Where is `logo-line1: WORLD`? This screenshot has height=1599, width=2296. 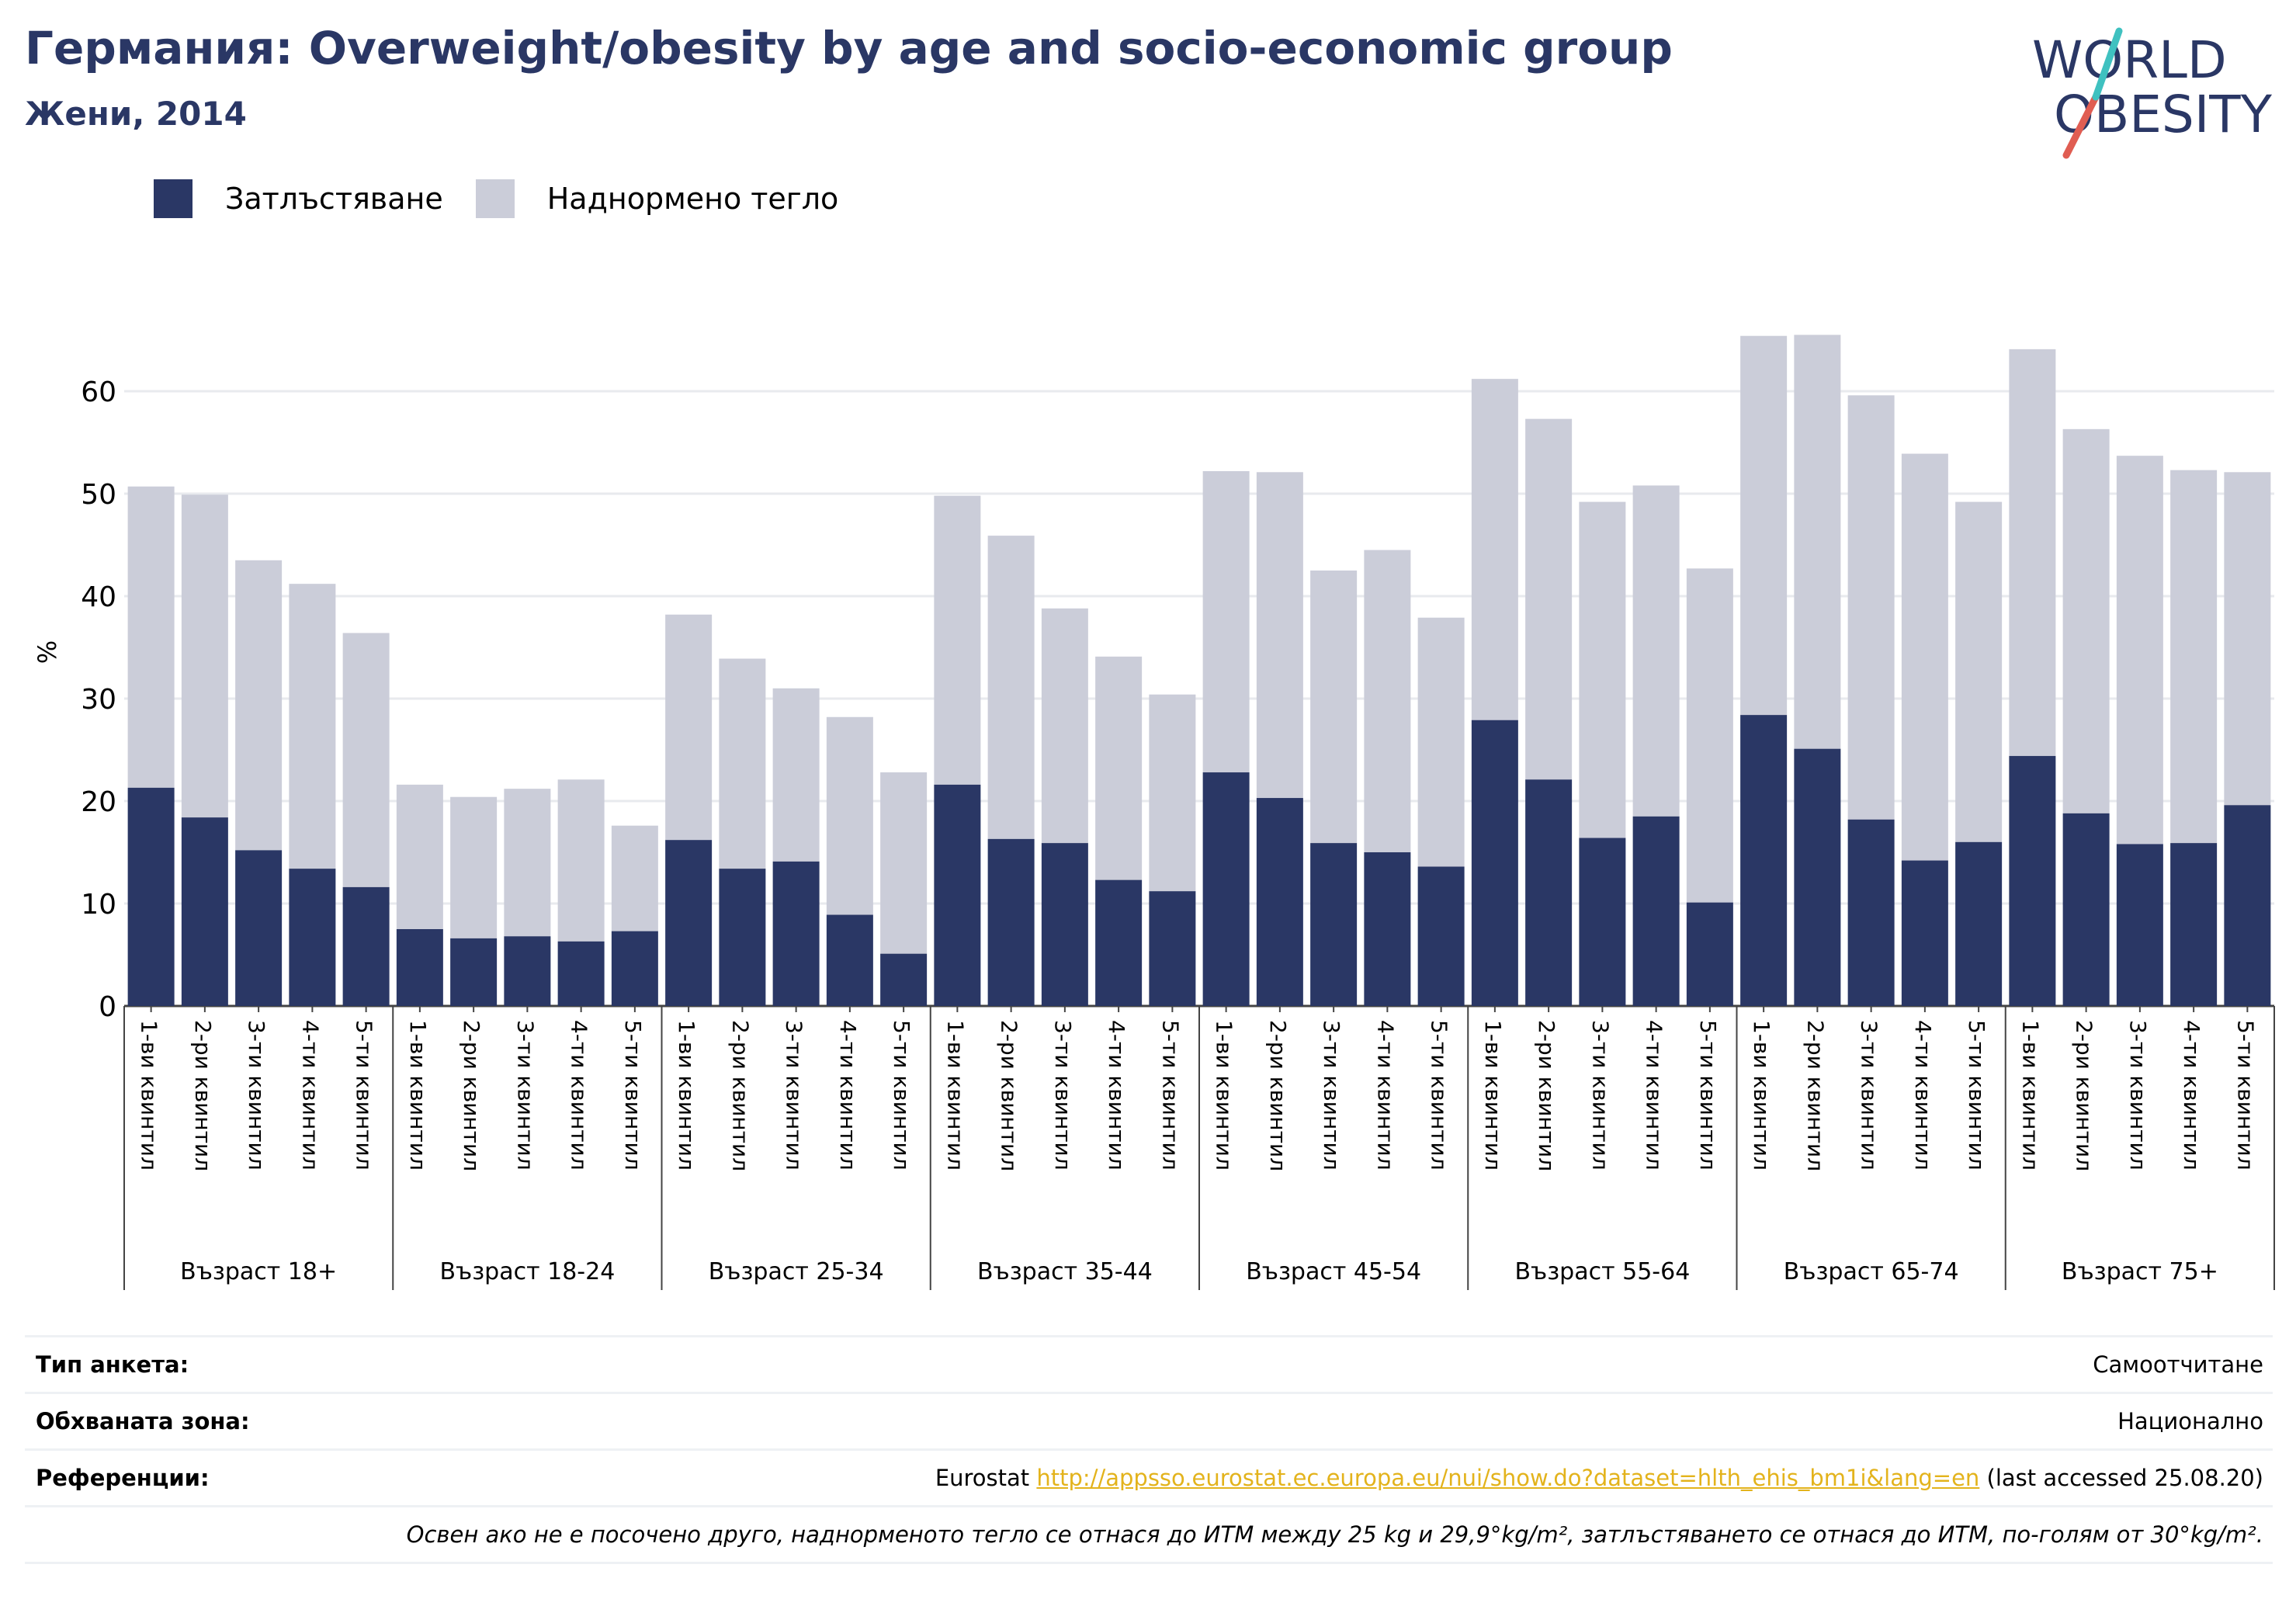
logo-line1: WORLD is located at coordinates (2129, 60).